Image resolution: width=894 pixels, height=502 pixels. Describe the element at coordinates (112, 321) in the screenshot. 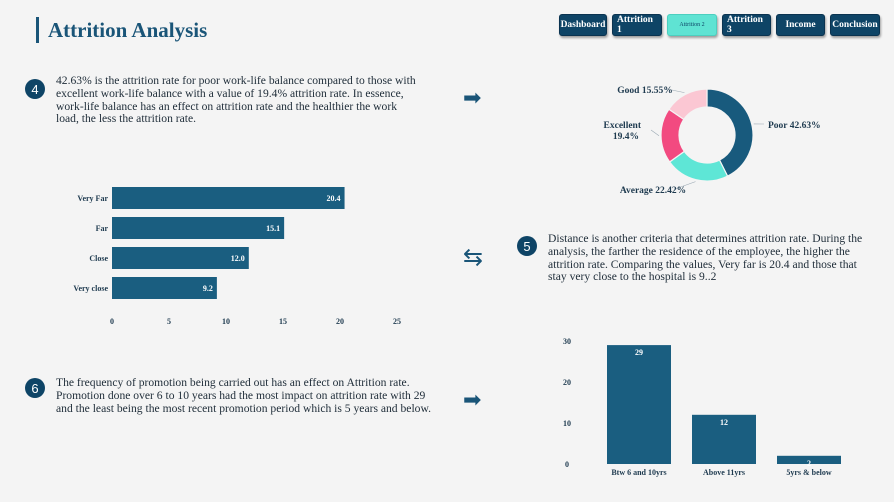

I see `x-tick-label: 0` at that location.